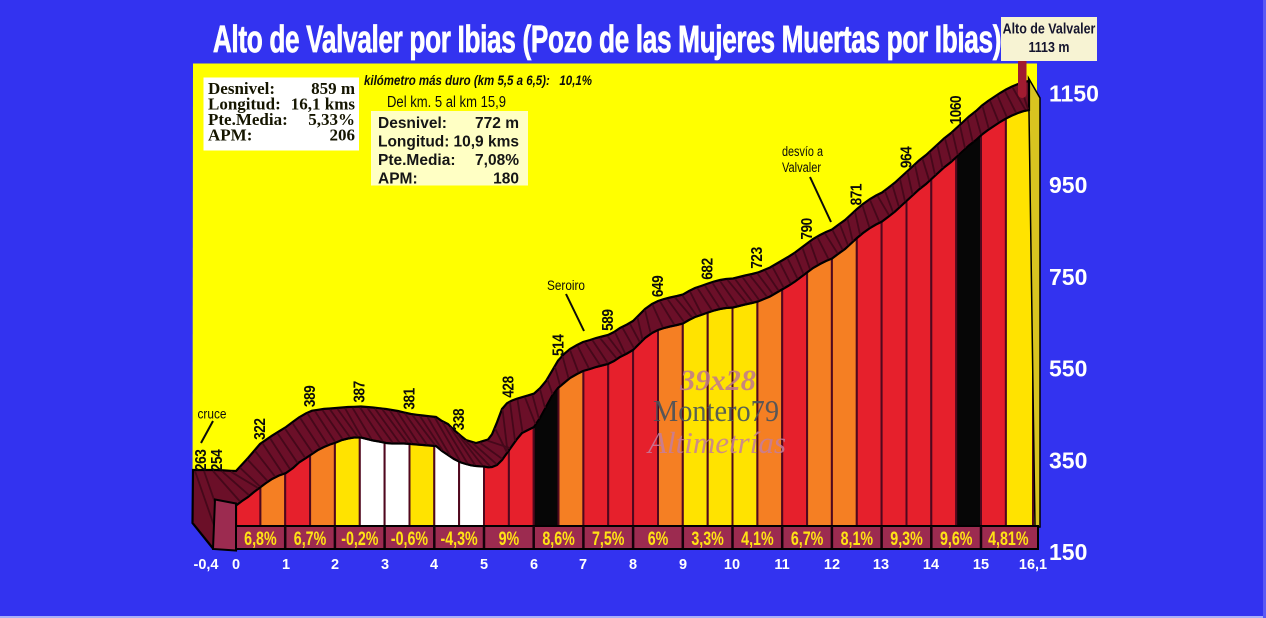 The width and height of the screenshot is (1266, 618). What do you see at coordinates (360, 392) in the screenshot?
I see `svg-text: 387` at bounding box center [360, 392].